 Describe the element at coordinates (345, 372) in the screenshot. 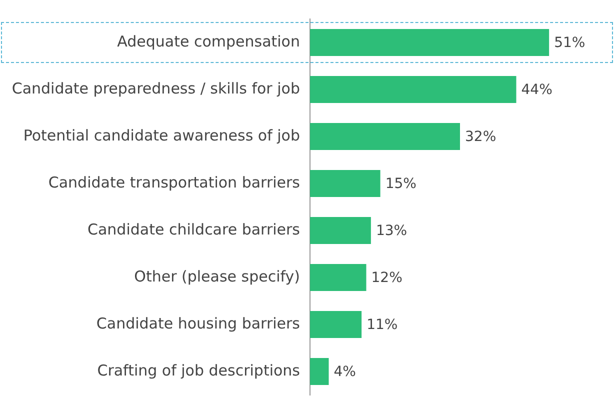

I see `data-label: 4%` at that location.